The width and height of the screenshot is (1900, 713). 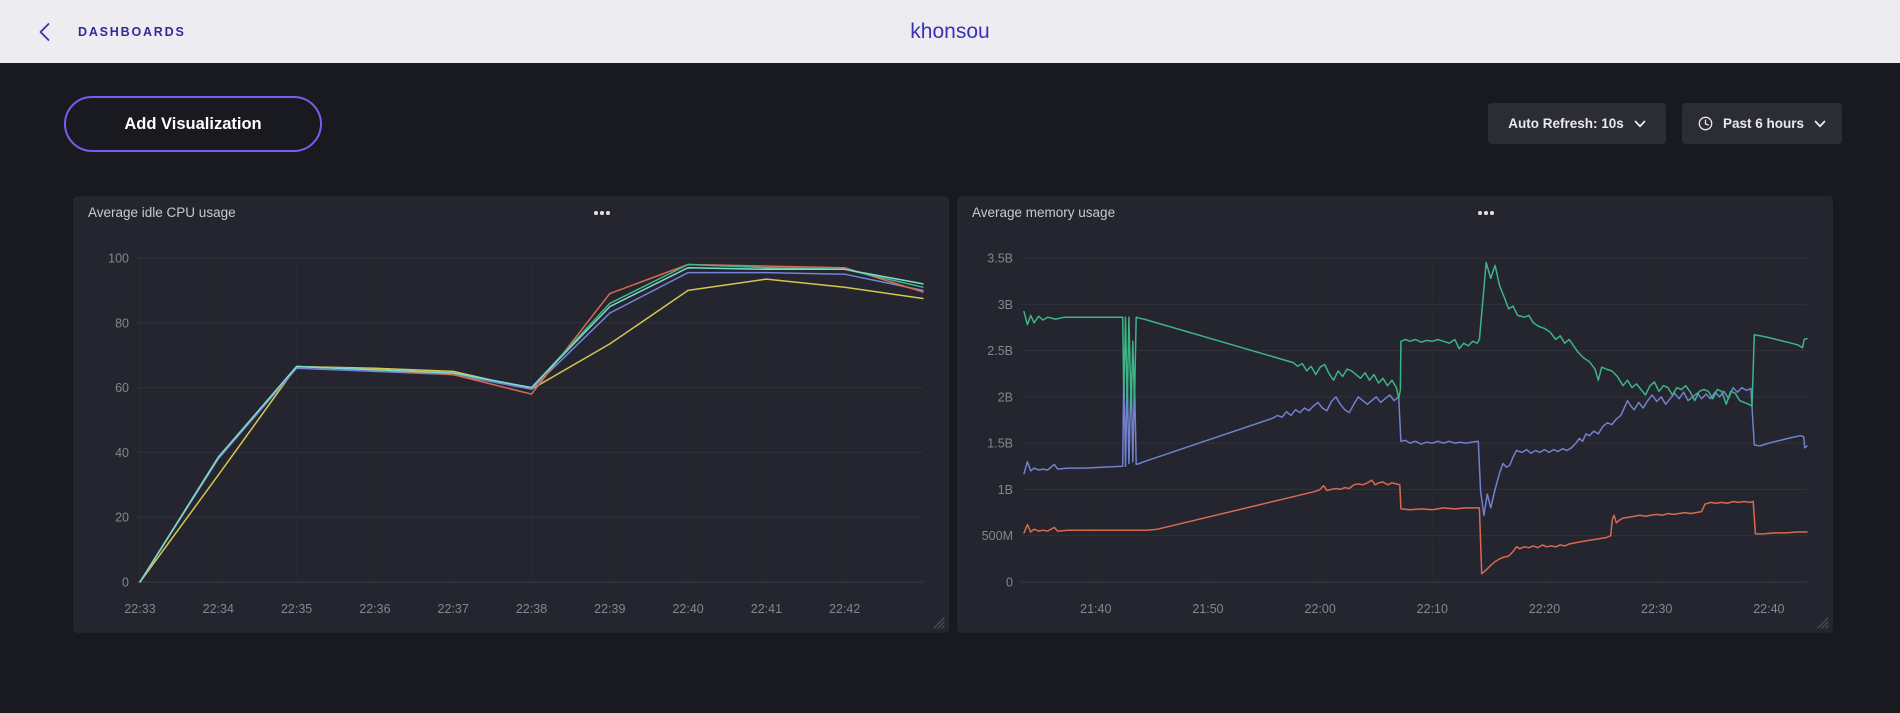 What do you see at coordinates (997, 536) in the screenshot?
I see `svg-text: 500M` at bounding box center [997, 536].